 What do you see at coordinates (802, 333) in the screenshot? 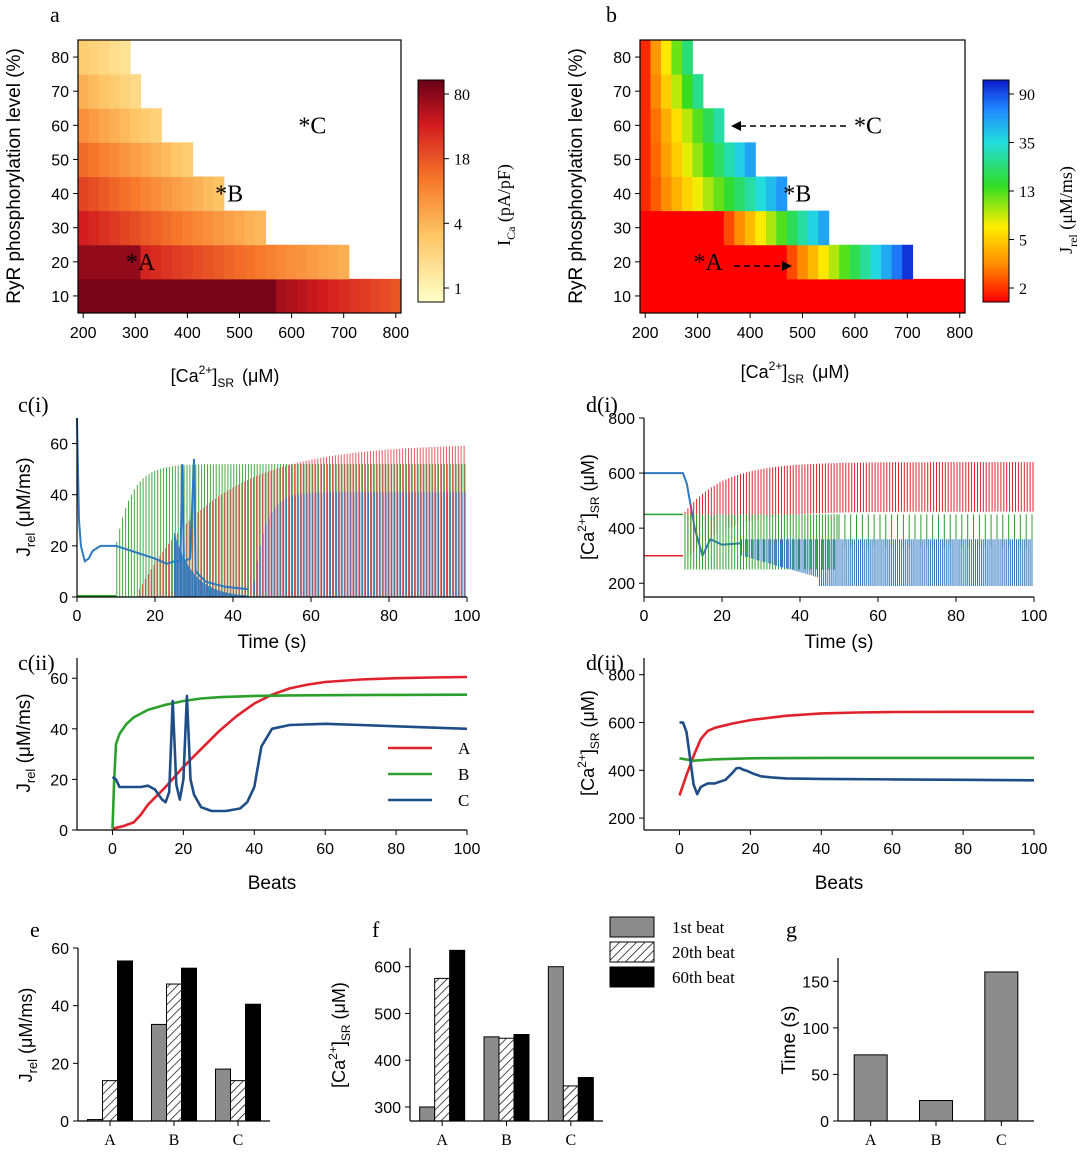
I see `x-tick-label: 500` at bounding box center [802, 333].